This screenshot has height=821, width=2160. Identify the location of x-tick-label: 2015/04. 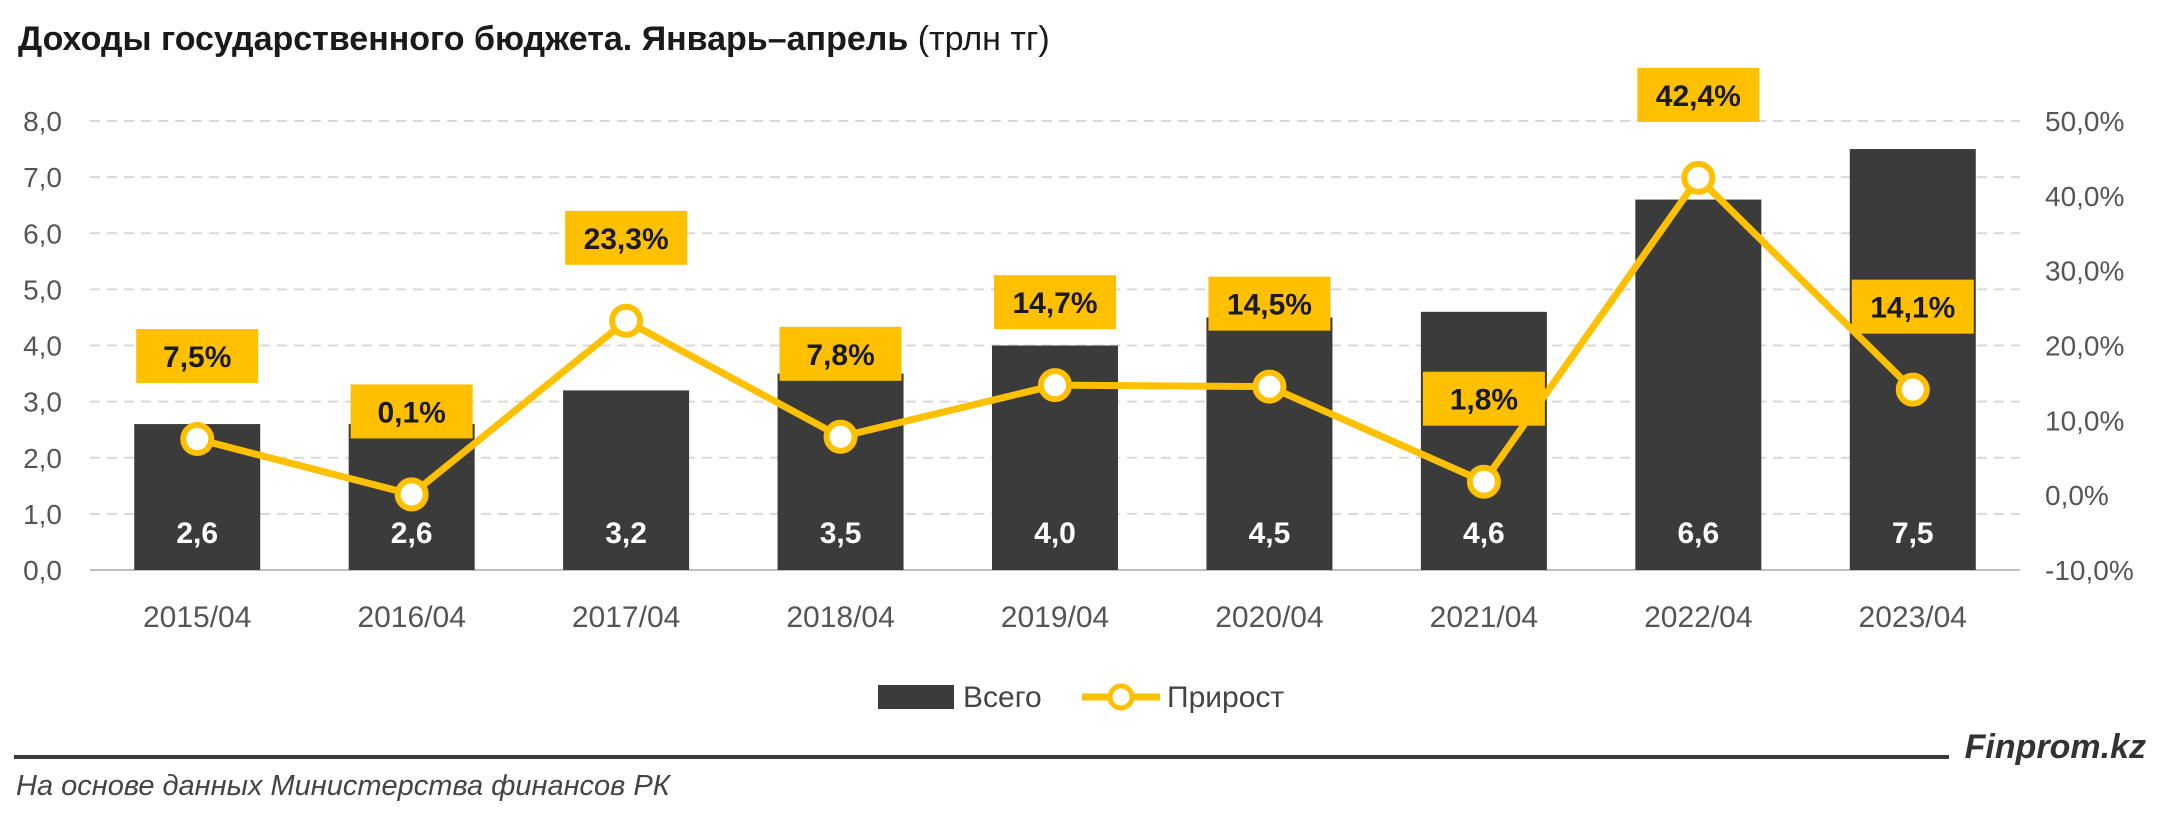
(197, 617).